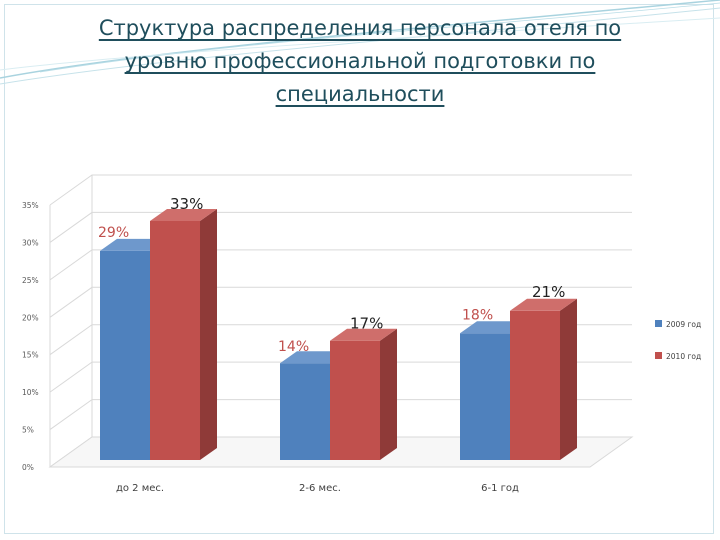 The image size is (720, 540). What do you see at coordinates (28, 467) in the screenshot?
I see `y-tick-label: 0%` at bounding box center [28, 467].